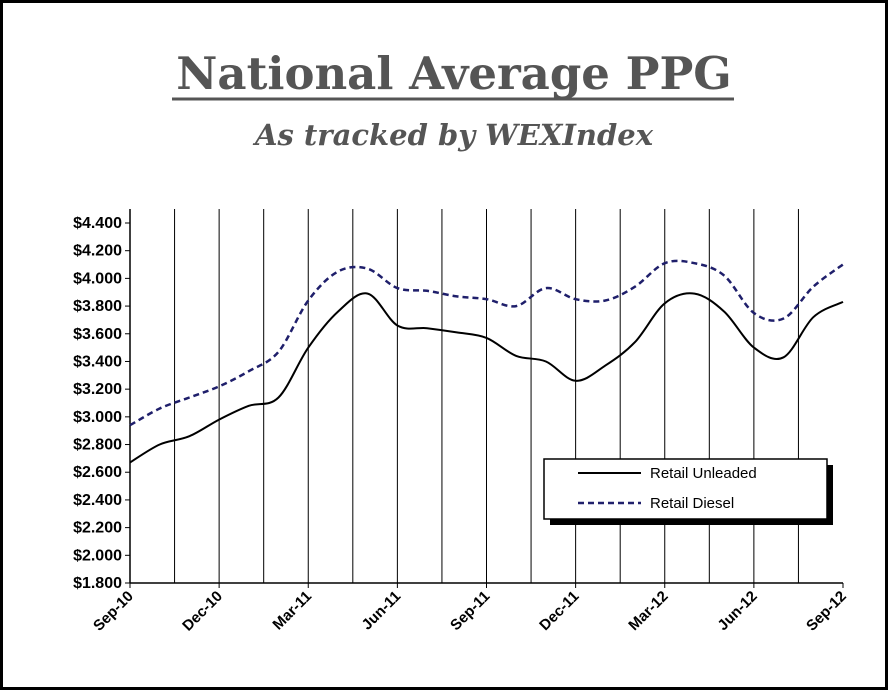 The image size is (888, 690). What do you see at coordinates (685, 489) in the screenshot?
I see `legend-box` at bounding box center [685, 489].